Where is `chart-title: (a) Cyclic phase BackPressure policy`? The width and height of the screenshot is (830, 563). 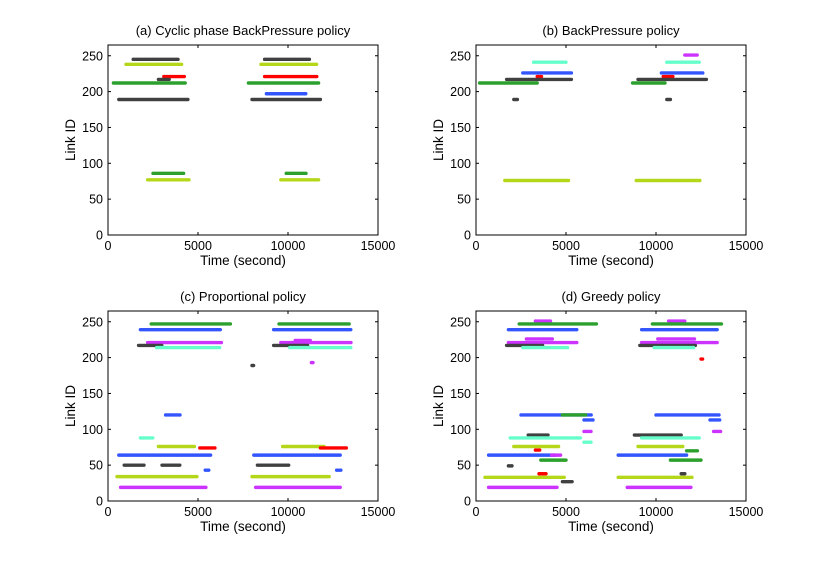 chart-title: (a) Cyclic phase BackPressure policy is located at coordinates (243, 30).